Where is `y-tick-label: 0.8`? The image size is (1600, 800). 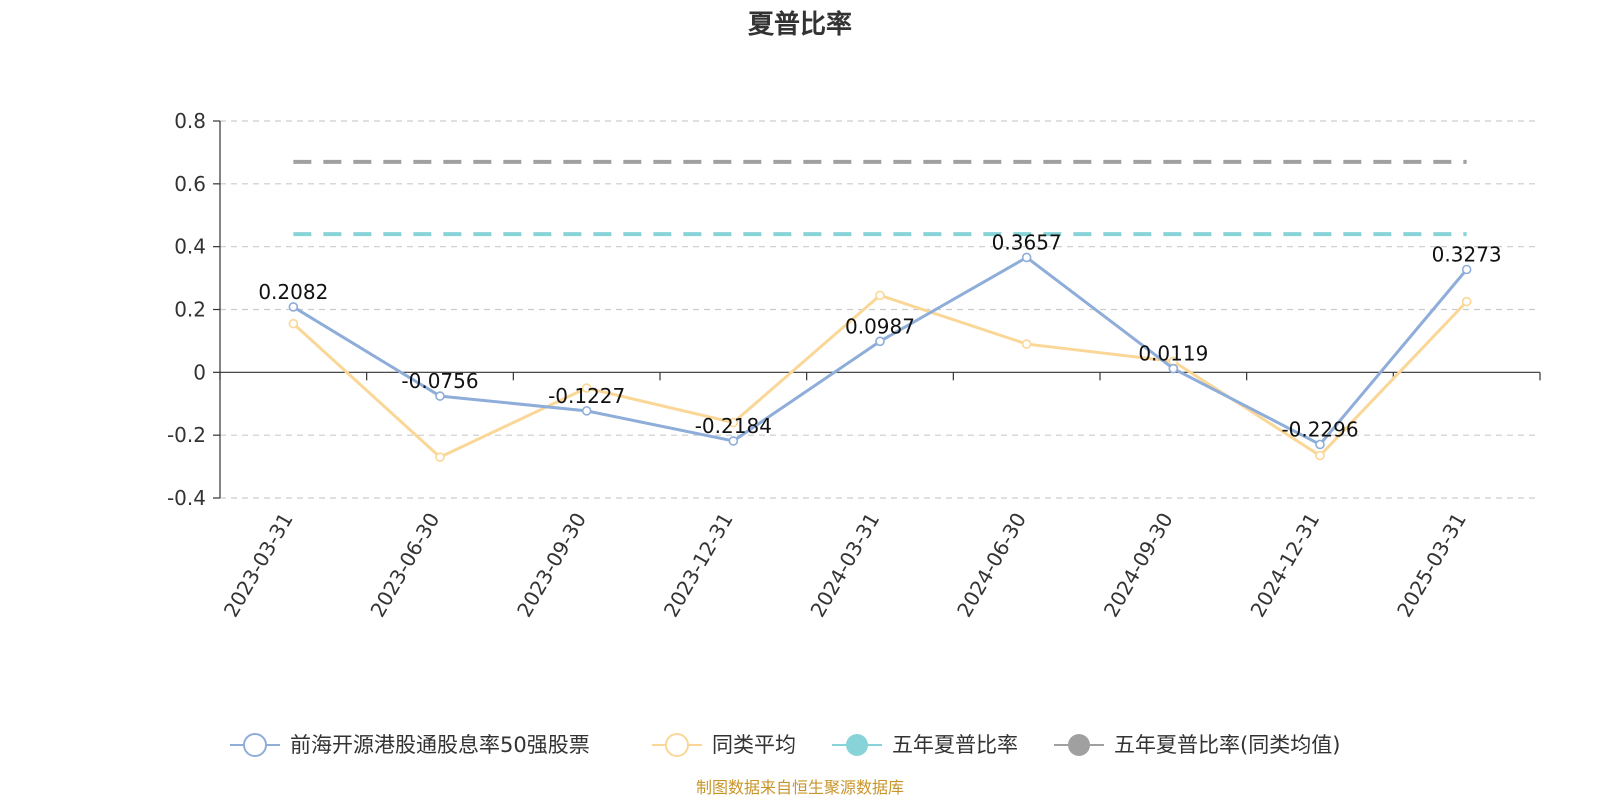 y-tick-label: 0.8 is located at coordinates (190, 121).